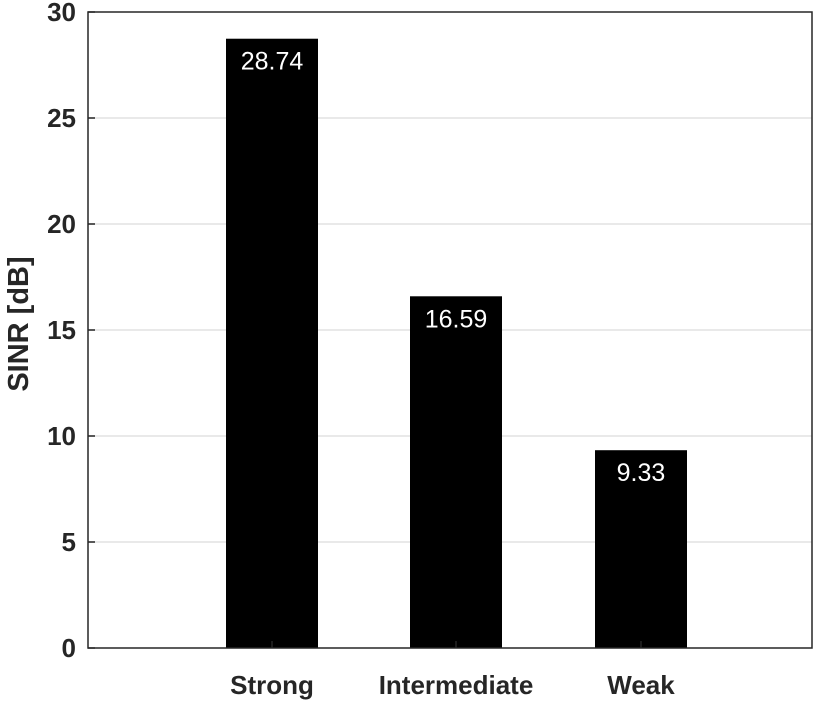  What do you see at coordinates (641, 685) in the screenshot?
I see `x-tick-label: Weak` at bounding box center [641, 685].